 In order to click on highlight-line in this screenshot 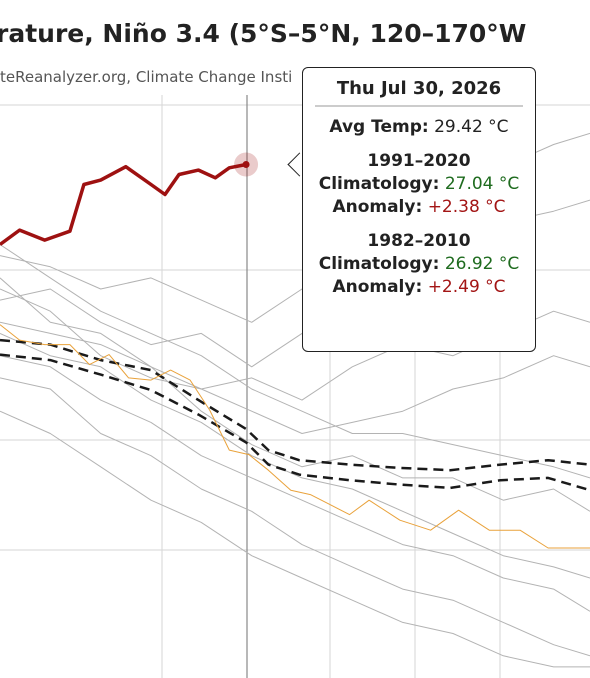, I will do `click(123, 204)`.